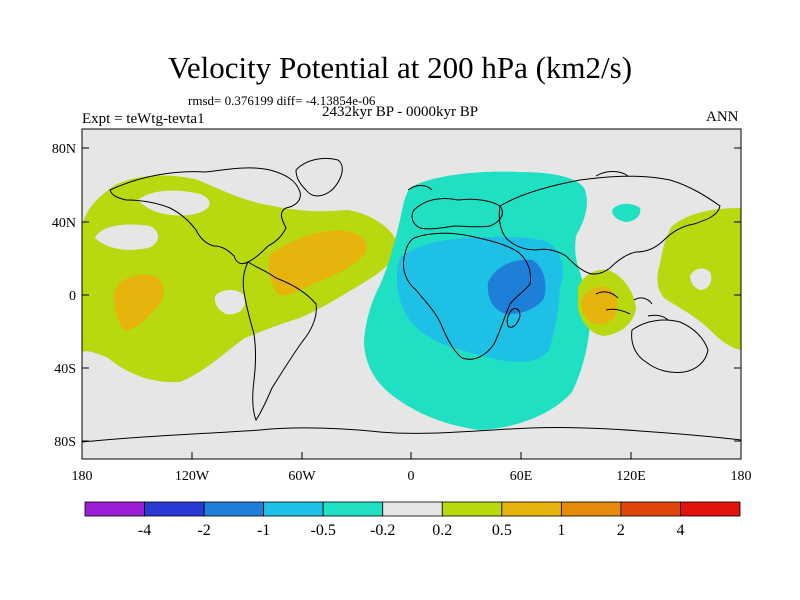  What do you see at coordinates (631, 476) in the screenshot?
I see `x-tick-label: 120E` at bounding box center [631, 476].